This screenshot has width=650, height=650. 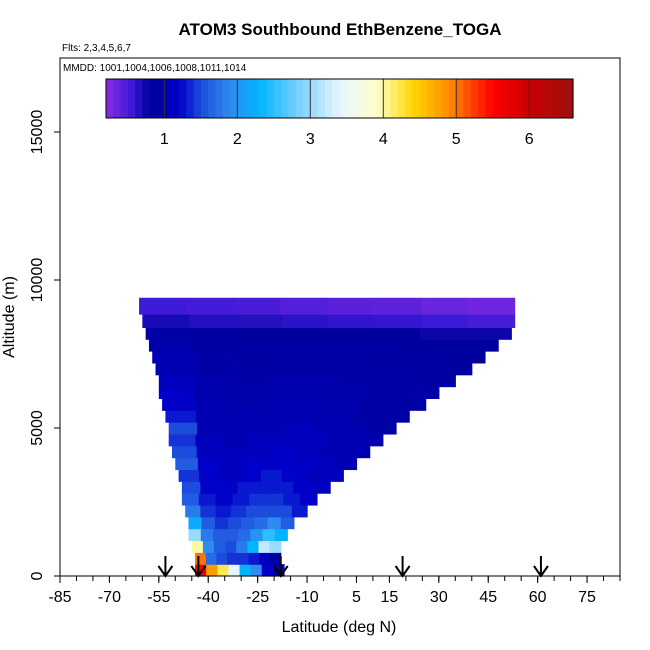 What do you see at coordinates (538, 597) in the screenshot?
I see `x-tick-label: 60` at bounding box center [538, 597].